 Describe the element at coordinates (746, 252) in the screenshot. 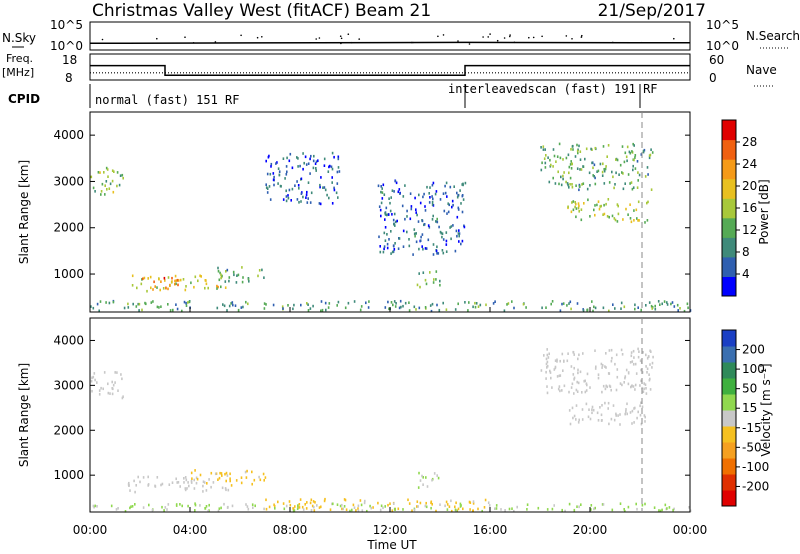

I see `colorbar-tick-label: 8` at that location.